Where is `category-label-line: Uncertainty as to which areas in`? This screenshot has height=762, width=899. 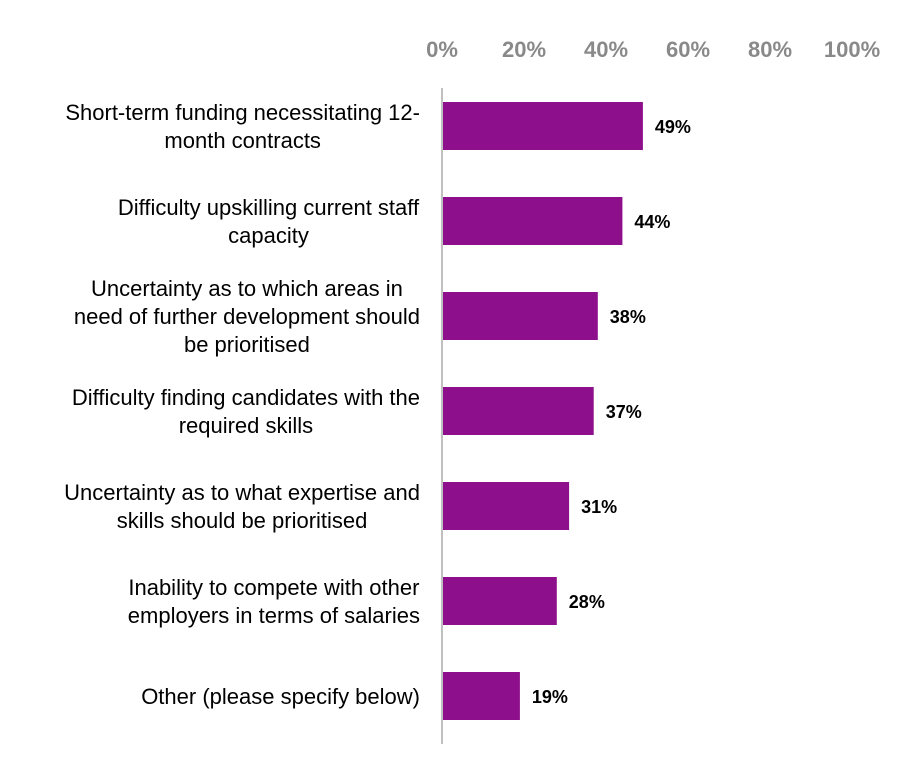
category-label-line: Uncertainty as to which areas in is located at coordinates (247, 288).